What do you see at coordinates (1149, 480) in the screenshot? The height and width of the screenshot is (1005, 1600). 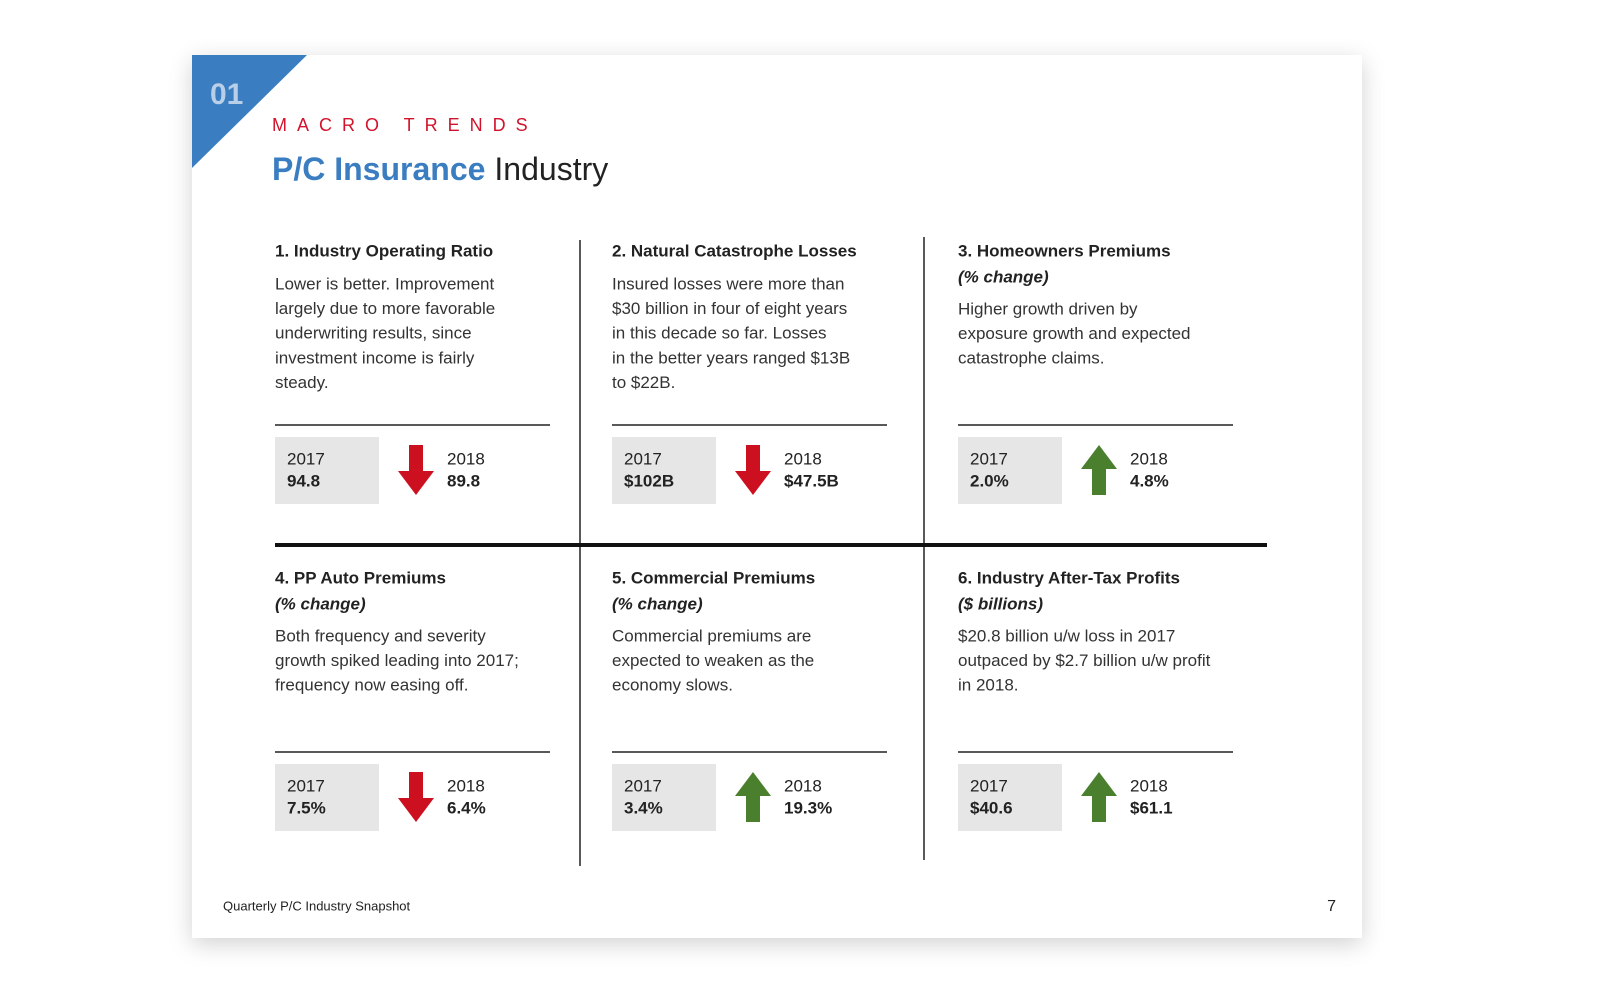 I see `after-value: 4.8%` at bounding box center [1149, 480].